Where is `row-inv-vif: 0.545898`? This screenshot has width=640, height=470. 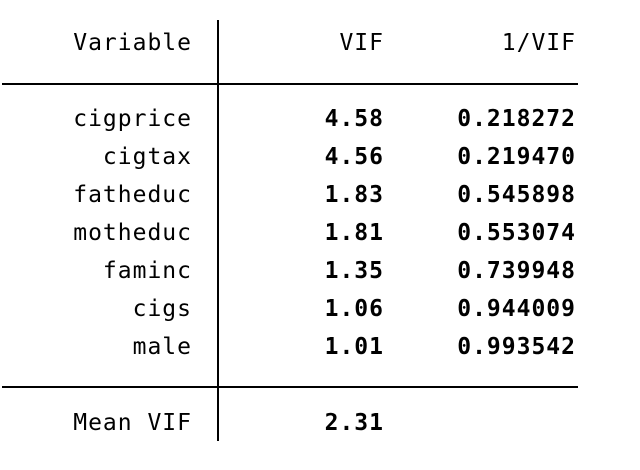 row-inv-vif: 0.545898 is located at coordinates (516, 195).